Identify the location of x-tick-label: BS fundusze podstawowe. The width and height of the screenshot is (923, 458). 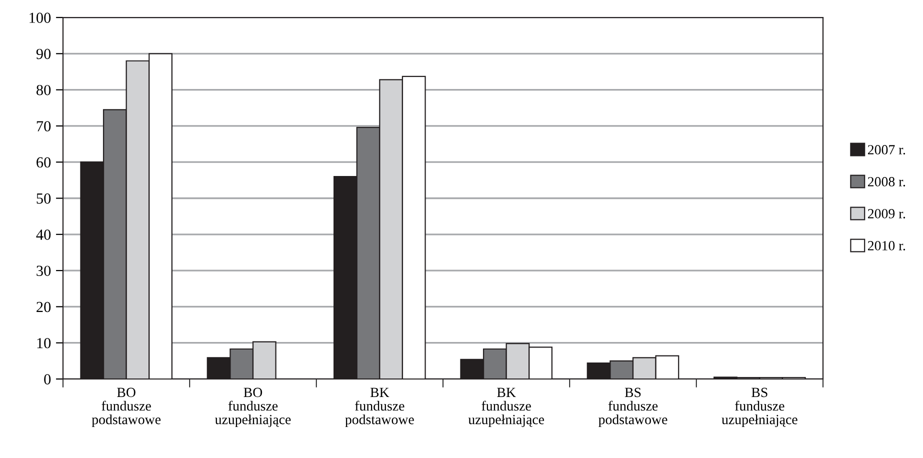
(633, 408).